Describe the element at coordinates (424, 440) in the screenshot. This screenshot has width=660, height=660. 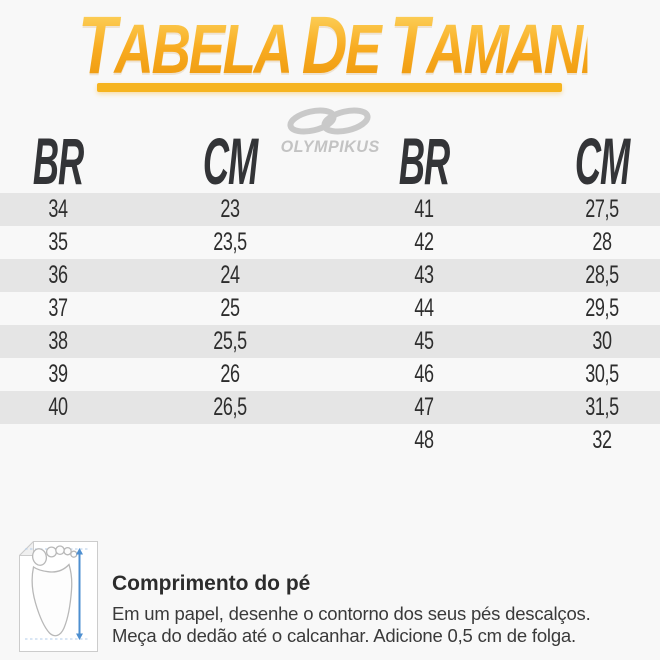
I see `cell-br-right: 48` at that location.